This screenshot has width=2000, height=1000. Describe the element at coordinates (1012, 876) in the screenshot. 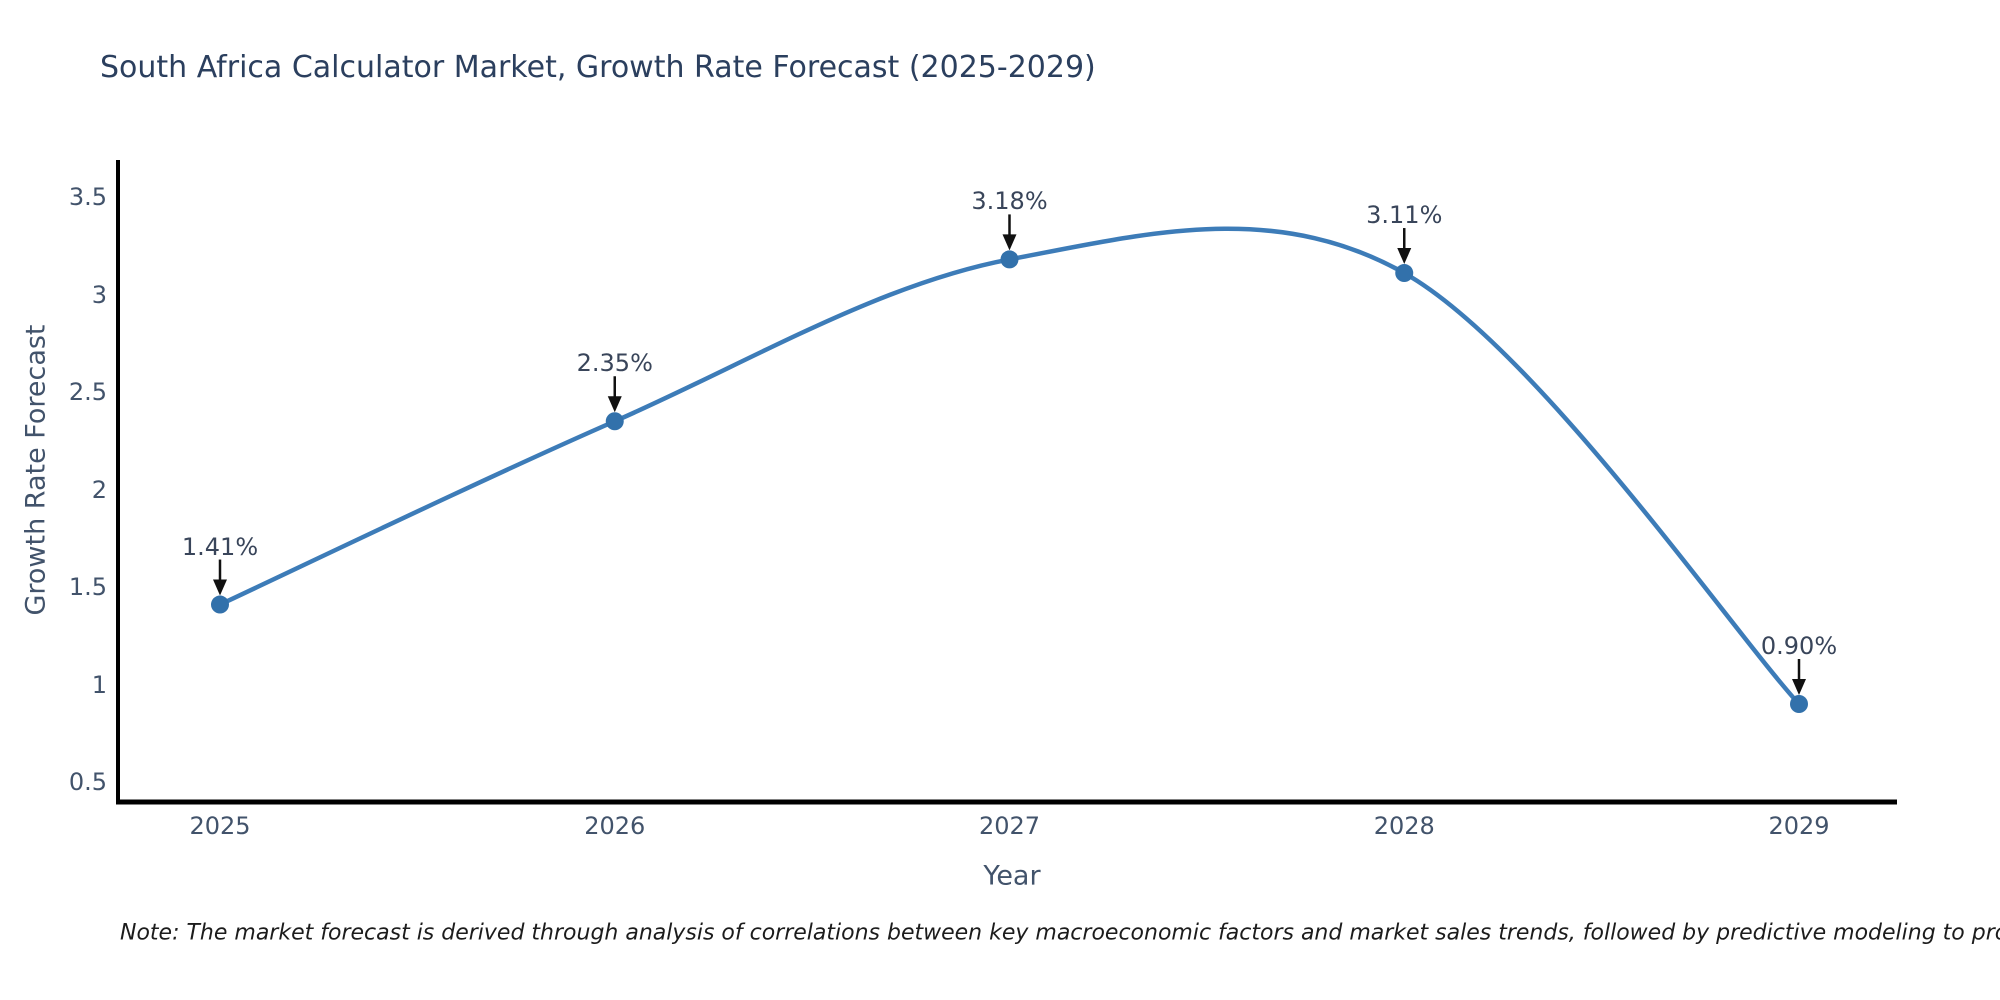

I see `x-axis-label: Year` at that location.